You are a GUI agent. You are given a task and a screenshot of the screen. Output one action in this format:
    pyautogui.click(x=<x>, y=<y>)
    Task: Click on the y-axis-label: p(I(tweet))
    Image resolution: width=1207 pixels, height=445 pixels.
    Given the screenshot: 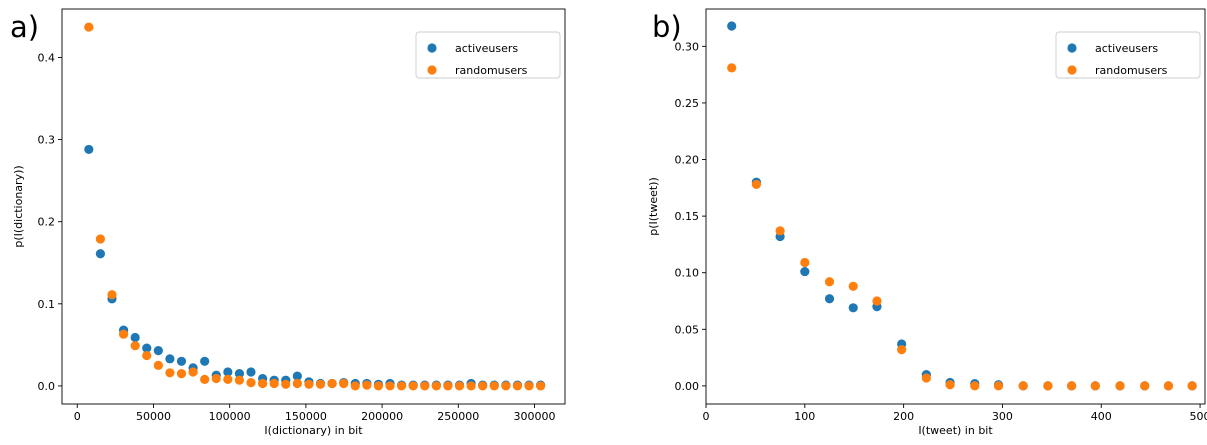 What is the action you would take?
    pyautogui.click(x=653, y=206)
    